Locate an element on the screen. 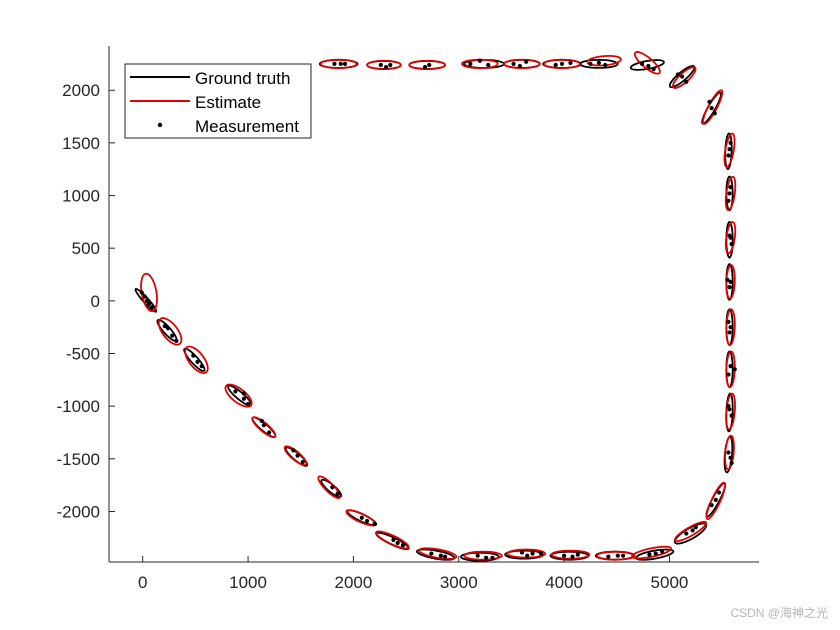 The height and width of the screenshot is (630, 840). y-tick-label: -2000 is located at coordinates (78, 511).